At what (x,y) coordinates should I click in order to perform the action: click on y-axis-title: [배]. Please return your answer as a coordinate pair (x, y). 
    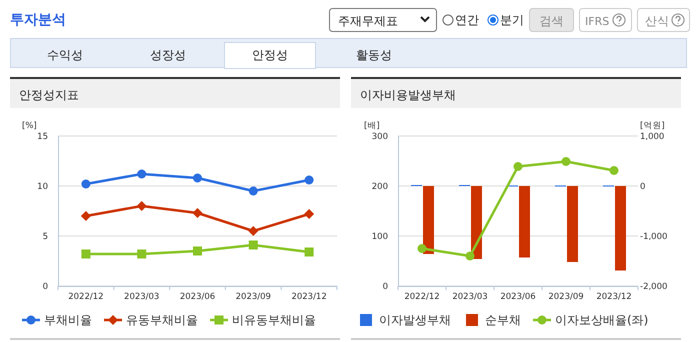
    Looking at the image, I should click on (372, 126).